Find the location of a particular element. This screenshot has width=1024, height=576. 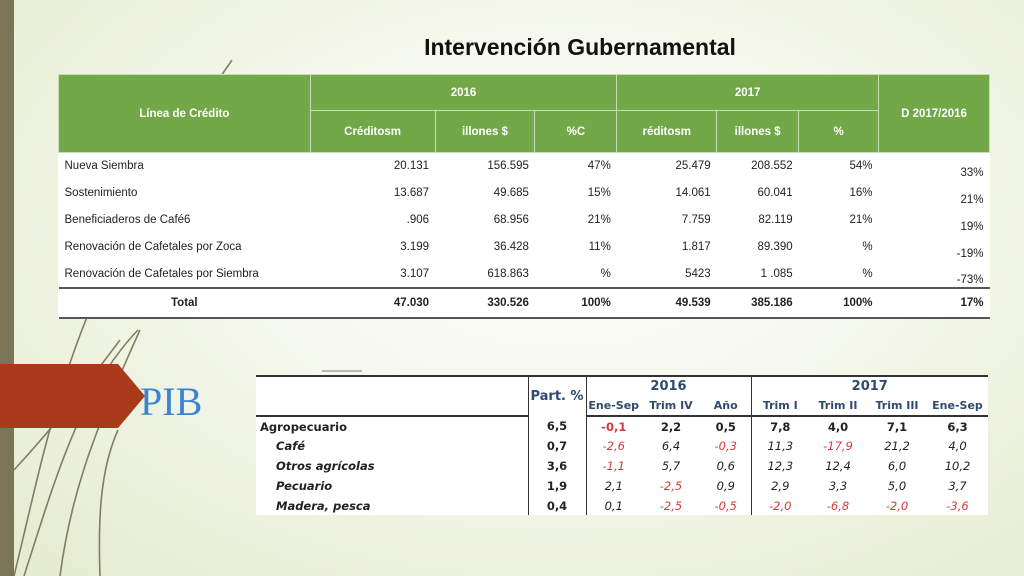

value-cell: -1,1 is located at coordinates (613, 466).